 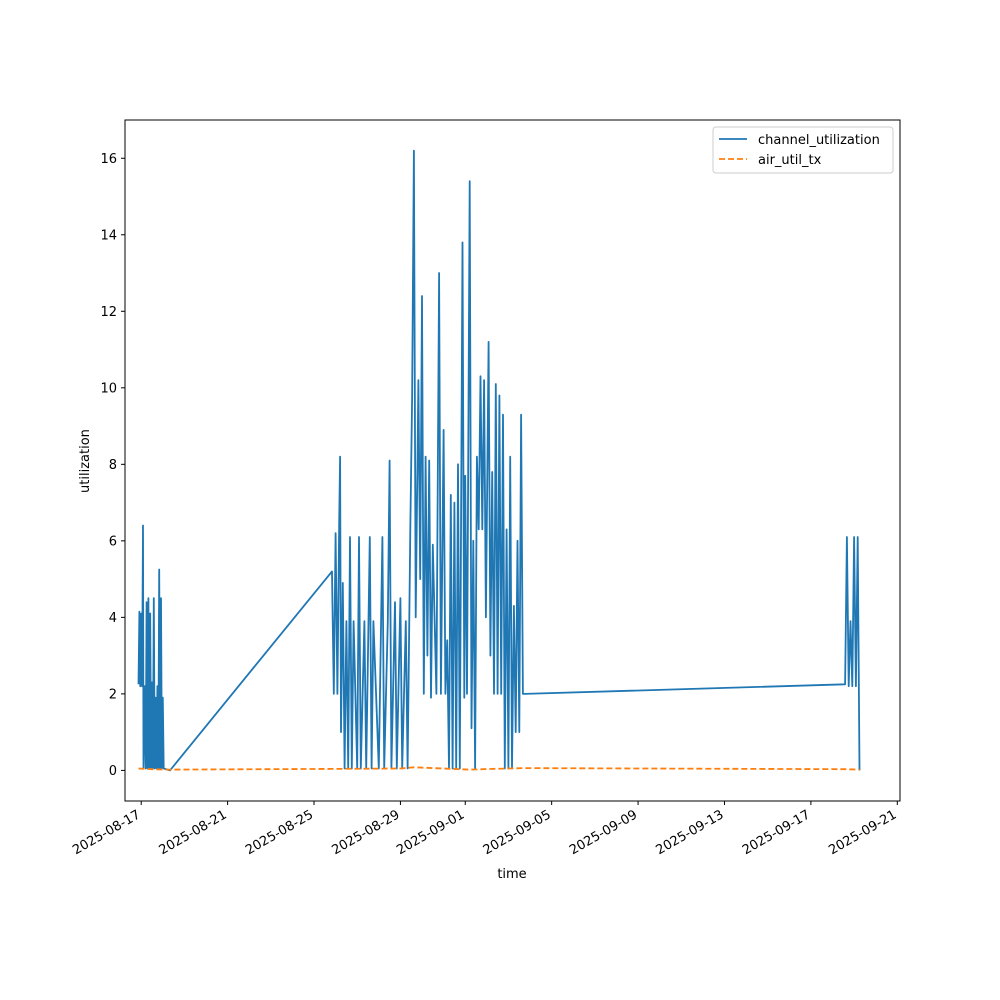 What do you see at coordinates (511, 874) in the screenshot?
I see `x-axis-title: time` at bounding box center [511, 874].